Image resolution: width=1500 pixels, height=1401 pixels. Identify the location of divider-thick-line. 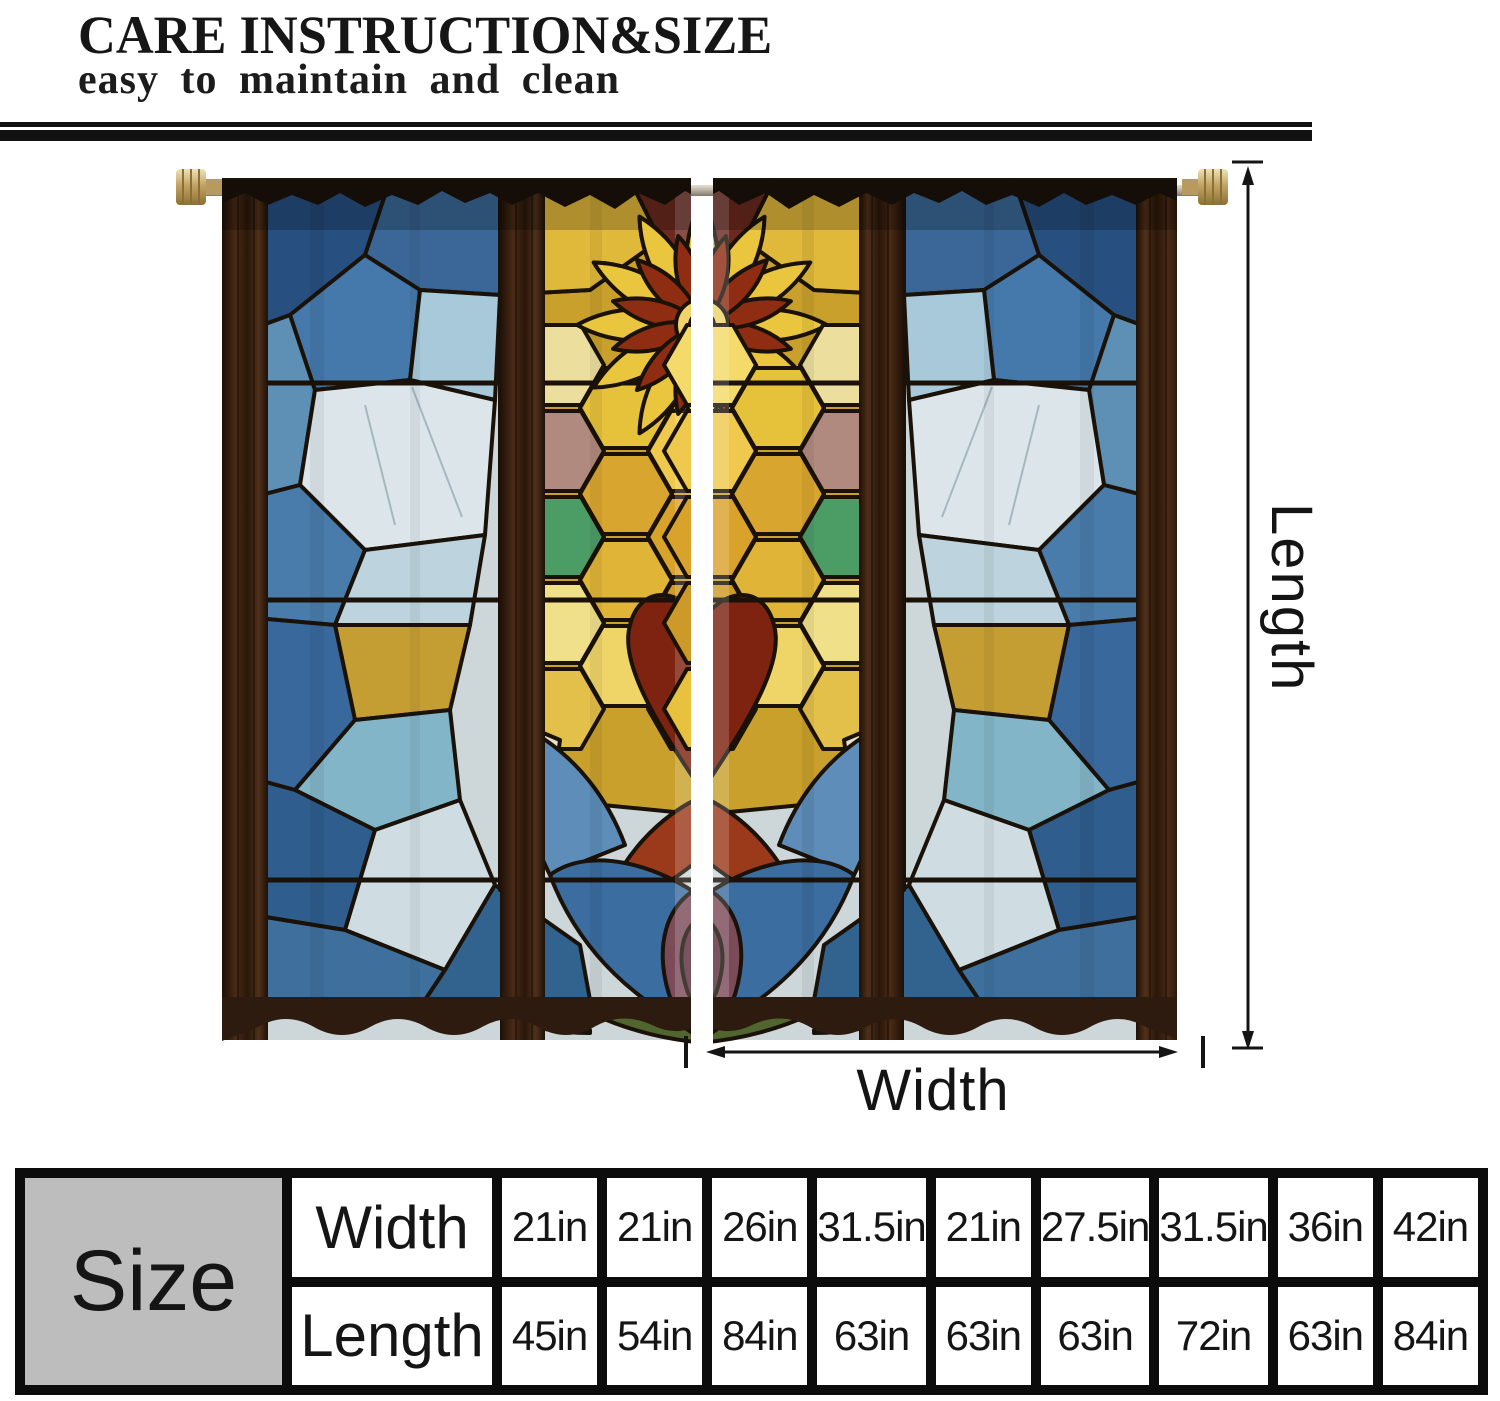
(656, 135).